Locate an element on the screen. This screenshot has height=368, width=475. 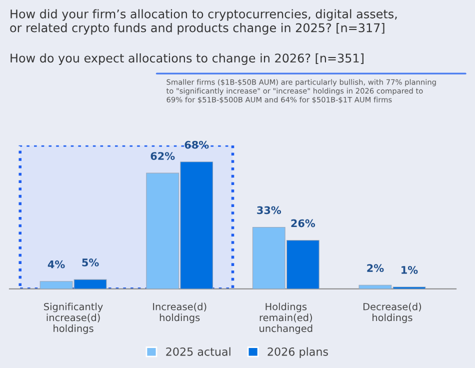
data-label: 1% is located at coordinates (410, 270).